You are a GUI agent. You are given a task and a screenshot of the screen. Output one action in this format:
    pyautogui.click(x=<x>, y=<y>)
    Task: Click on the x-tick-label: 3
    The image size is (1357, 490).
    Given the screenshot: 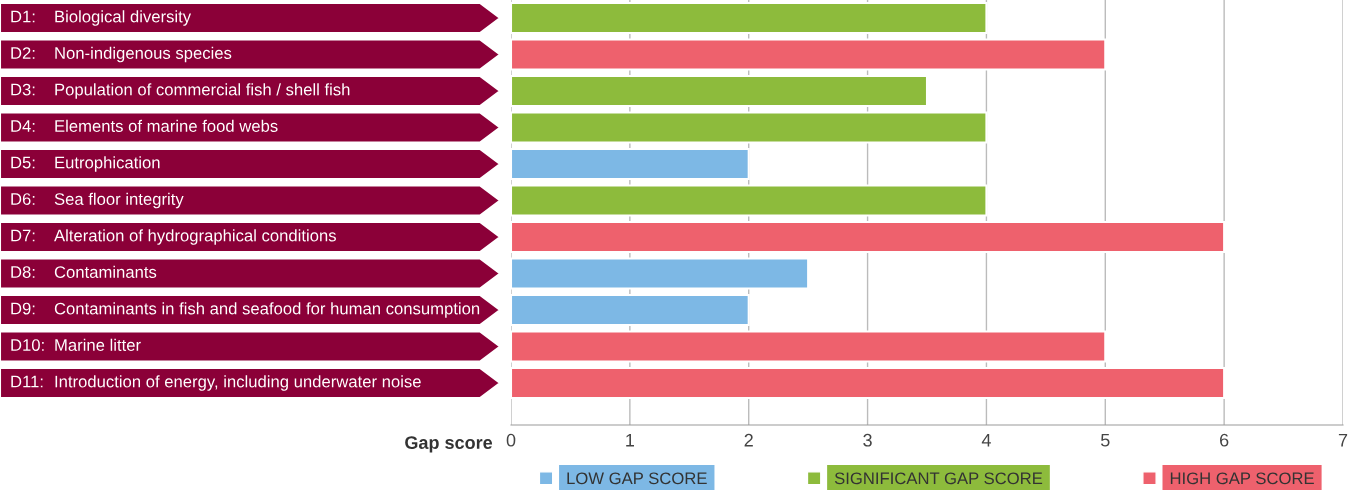 What is the action you would take?
    pyautogui.click(x=867, y=440)
    